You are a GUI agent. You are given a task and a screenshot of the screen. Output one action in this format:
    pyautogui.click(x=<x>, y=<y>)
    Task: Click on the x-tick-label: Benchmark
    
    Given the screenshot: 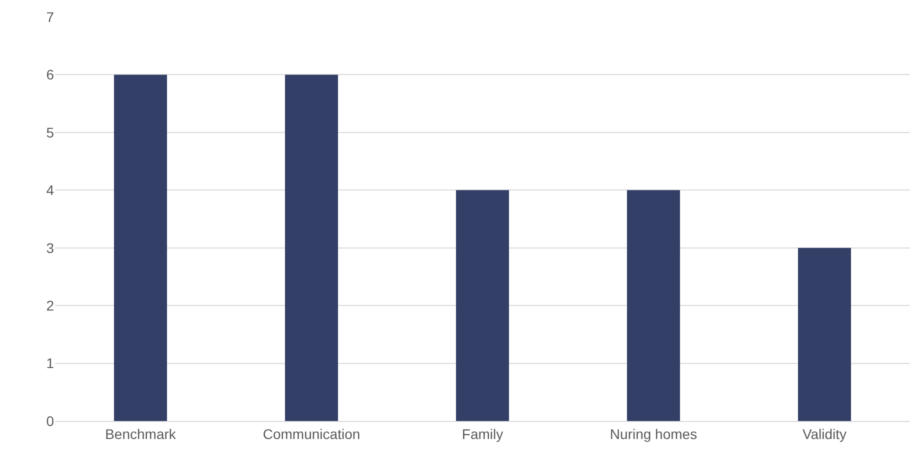 What is the action you would take?
    pyautogui.click(x=141, y=434)
    